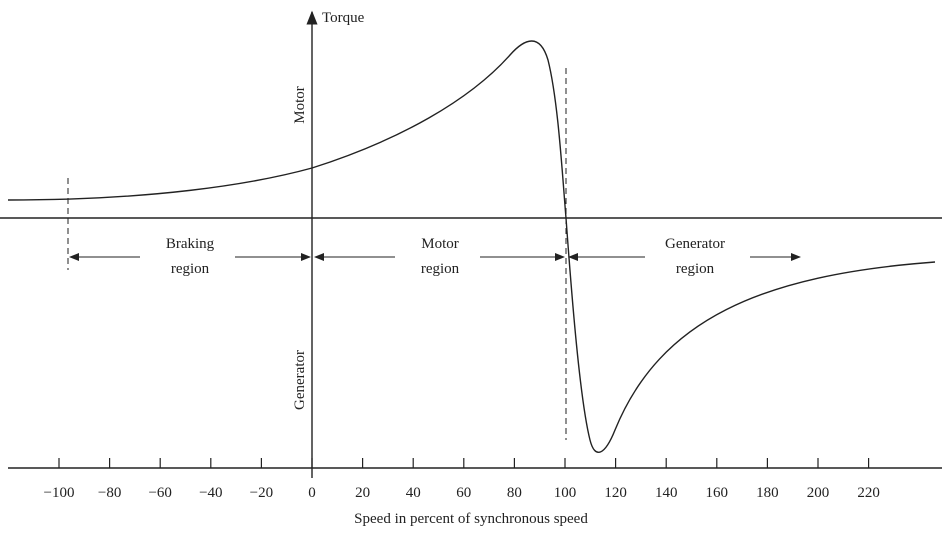 The width and height of the screenshot is (942, 540). I want to click on x-tick-label: −60, so click(159, 493).